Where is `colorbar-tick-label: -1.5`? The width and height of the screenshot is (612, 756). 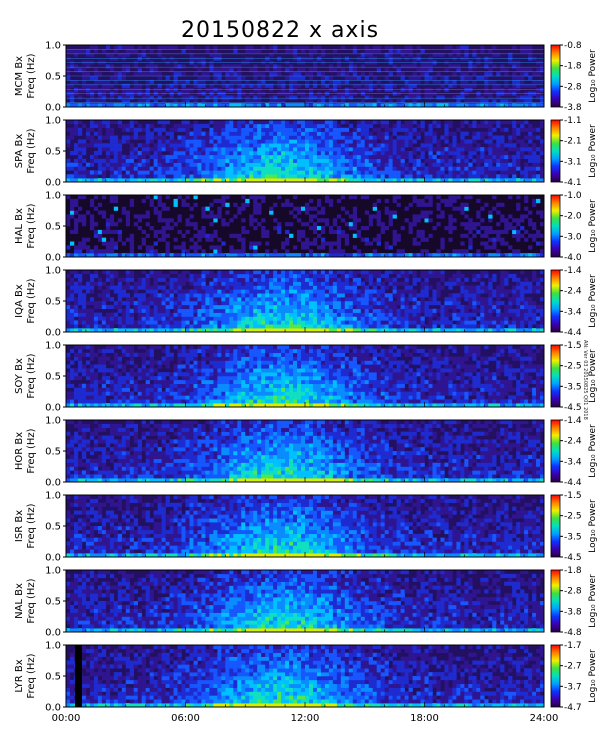 colorbar-tick-label: -1.5 is located at coordinates (573, 346).